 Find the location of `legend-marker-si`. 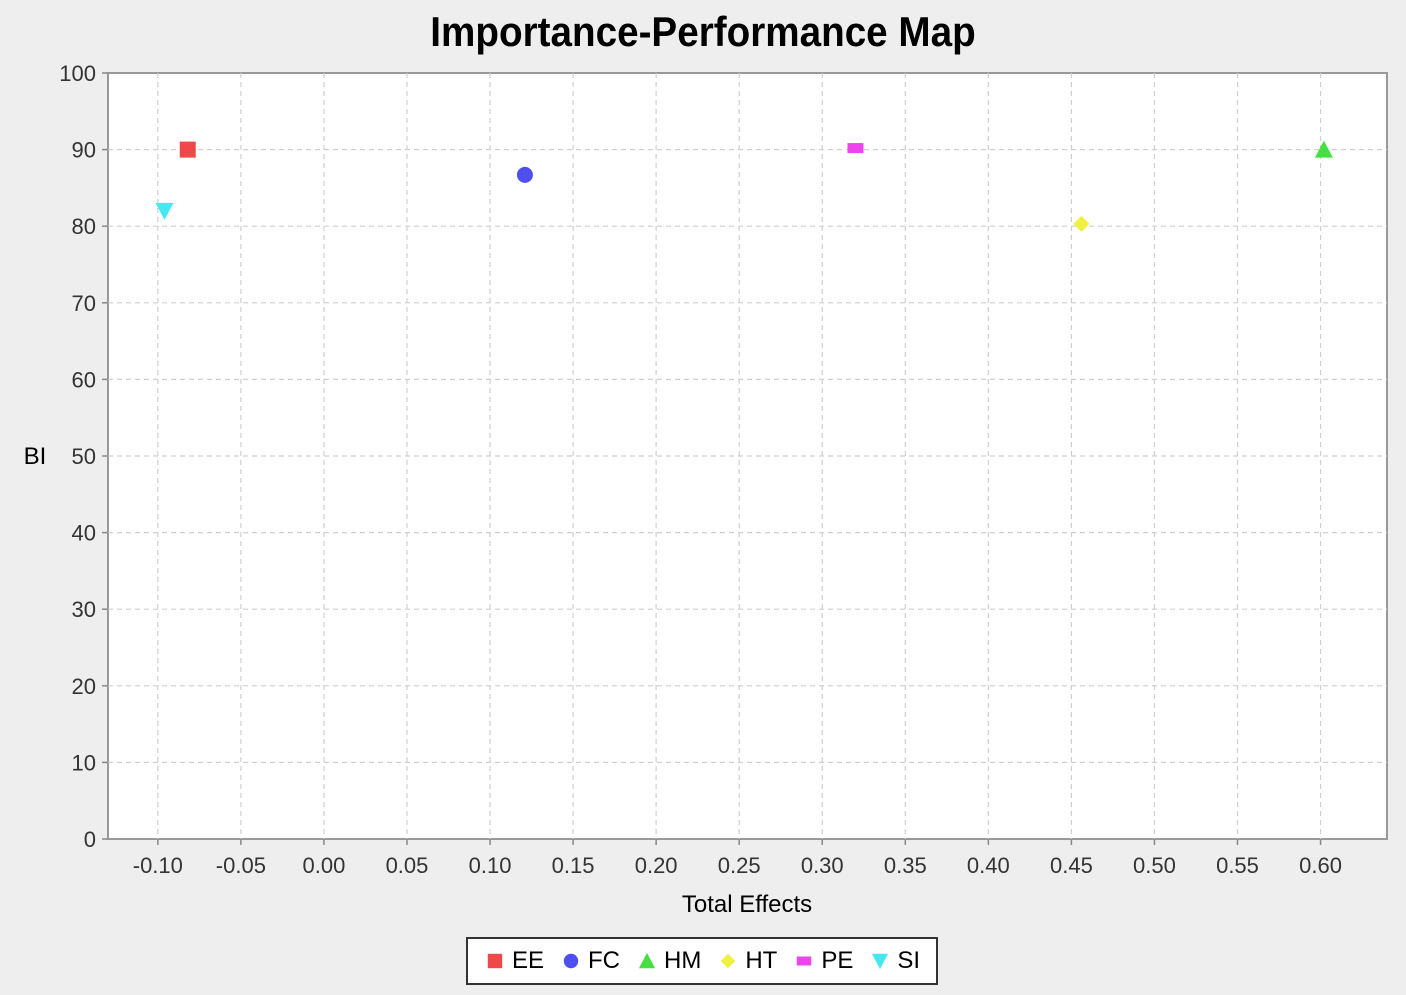

legend-marker-si is located at coordinates (880, 961).